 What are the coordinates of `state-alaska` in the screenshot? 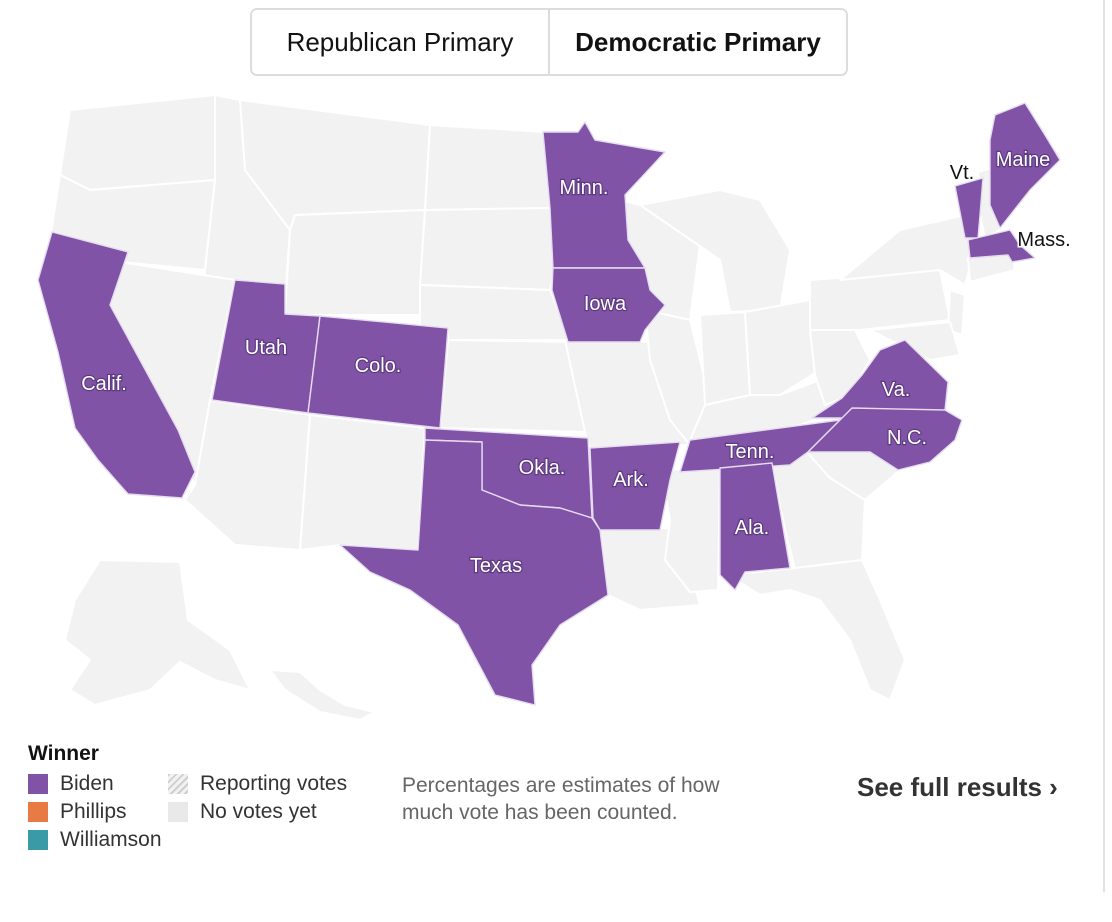 It's located at (157, 632).